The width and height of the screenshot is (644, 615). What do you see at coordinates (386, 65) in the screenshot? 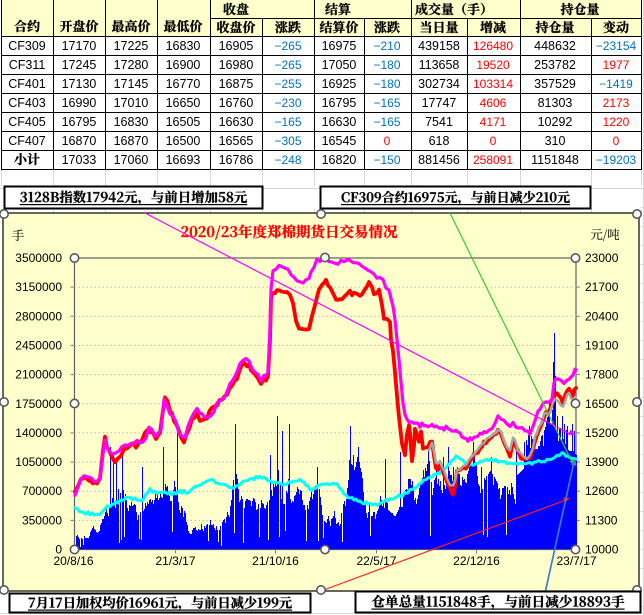
I see `svg-text: −180` at bounding box center [386, 65].